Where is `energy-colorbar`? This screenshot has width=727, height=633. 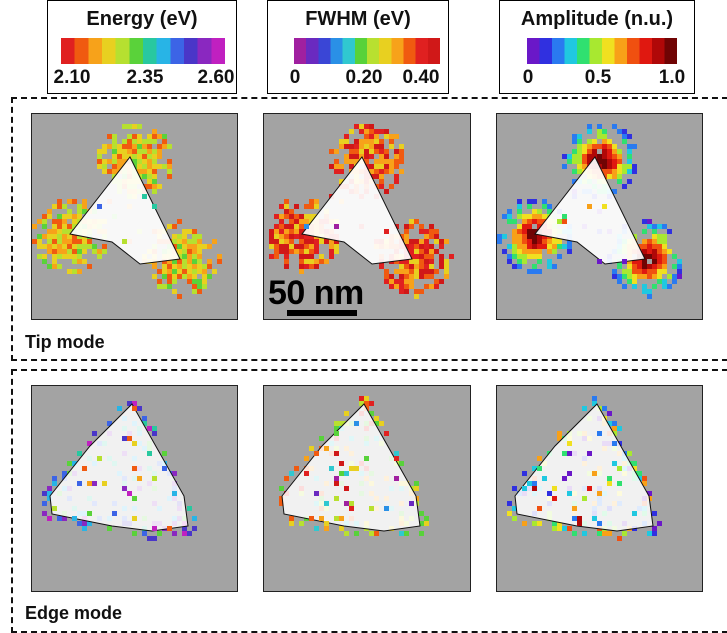 energy-colorbar is located at coordinates (143, 51).